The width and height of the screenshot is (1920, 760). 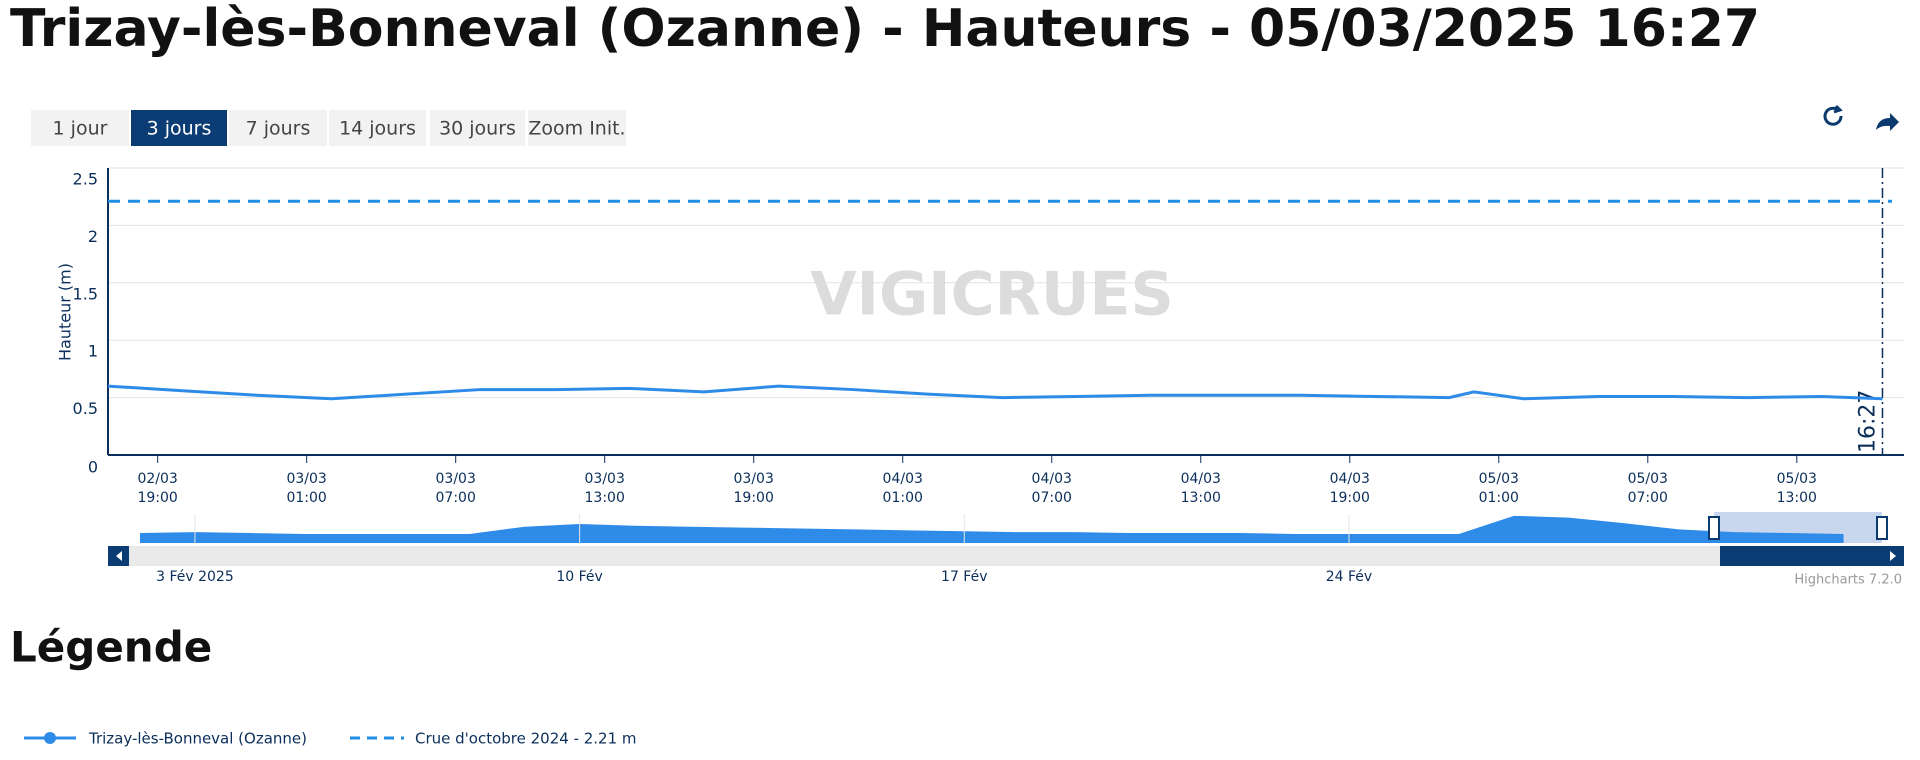 I want to click on x-tick-label: 05/03 13:00, so click(x=1796, y=488).